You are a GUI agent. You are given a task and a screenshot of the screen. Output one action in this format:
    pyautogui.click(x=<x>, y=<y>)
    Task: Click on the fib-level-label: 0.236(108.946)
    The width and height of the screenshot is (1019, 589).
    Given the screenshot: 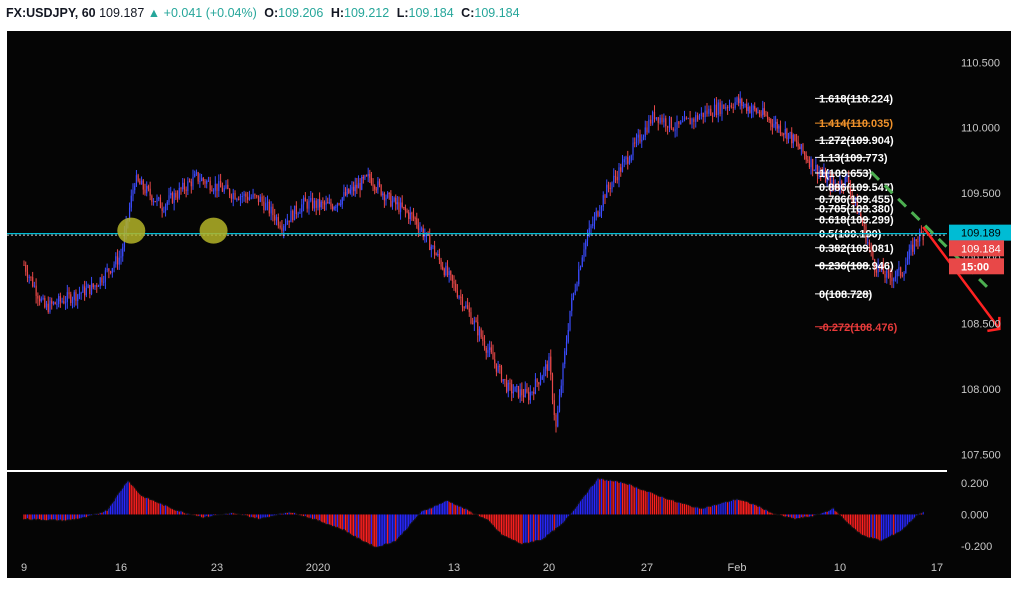 What is the action you would take?
    pyautogui.click(x=856, y=266)
    